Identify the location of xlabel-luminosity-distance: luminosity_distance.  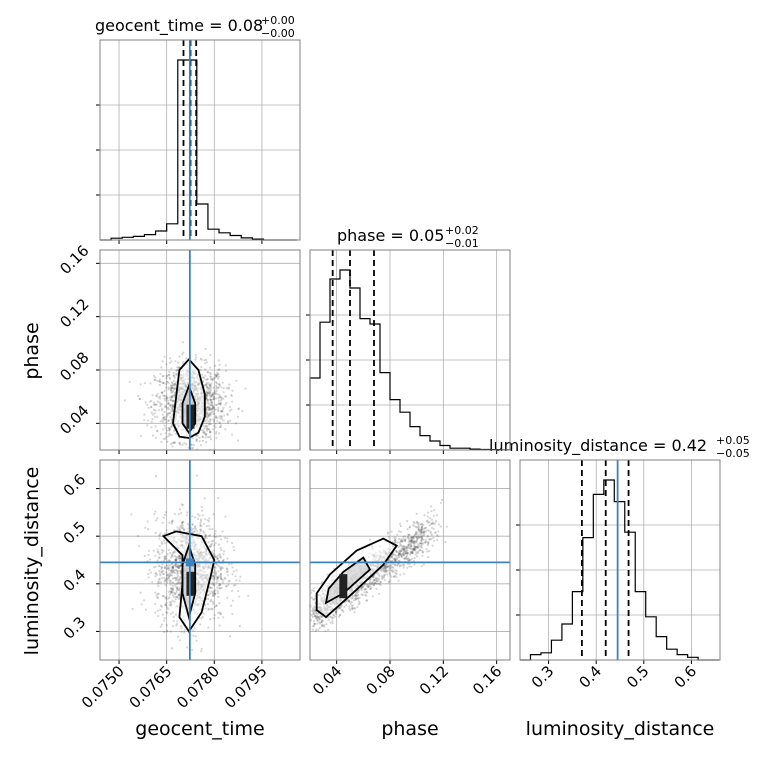
(620, 729).